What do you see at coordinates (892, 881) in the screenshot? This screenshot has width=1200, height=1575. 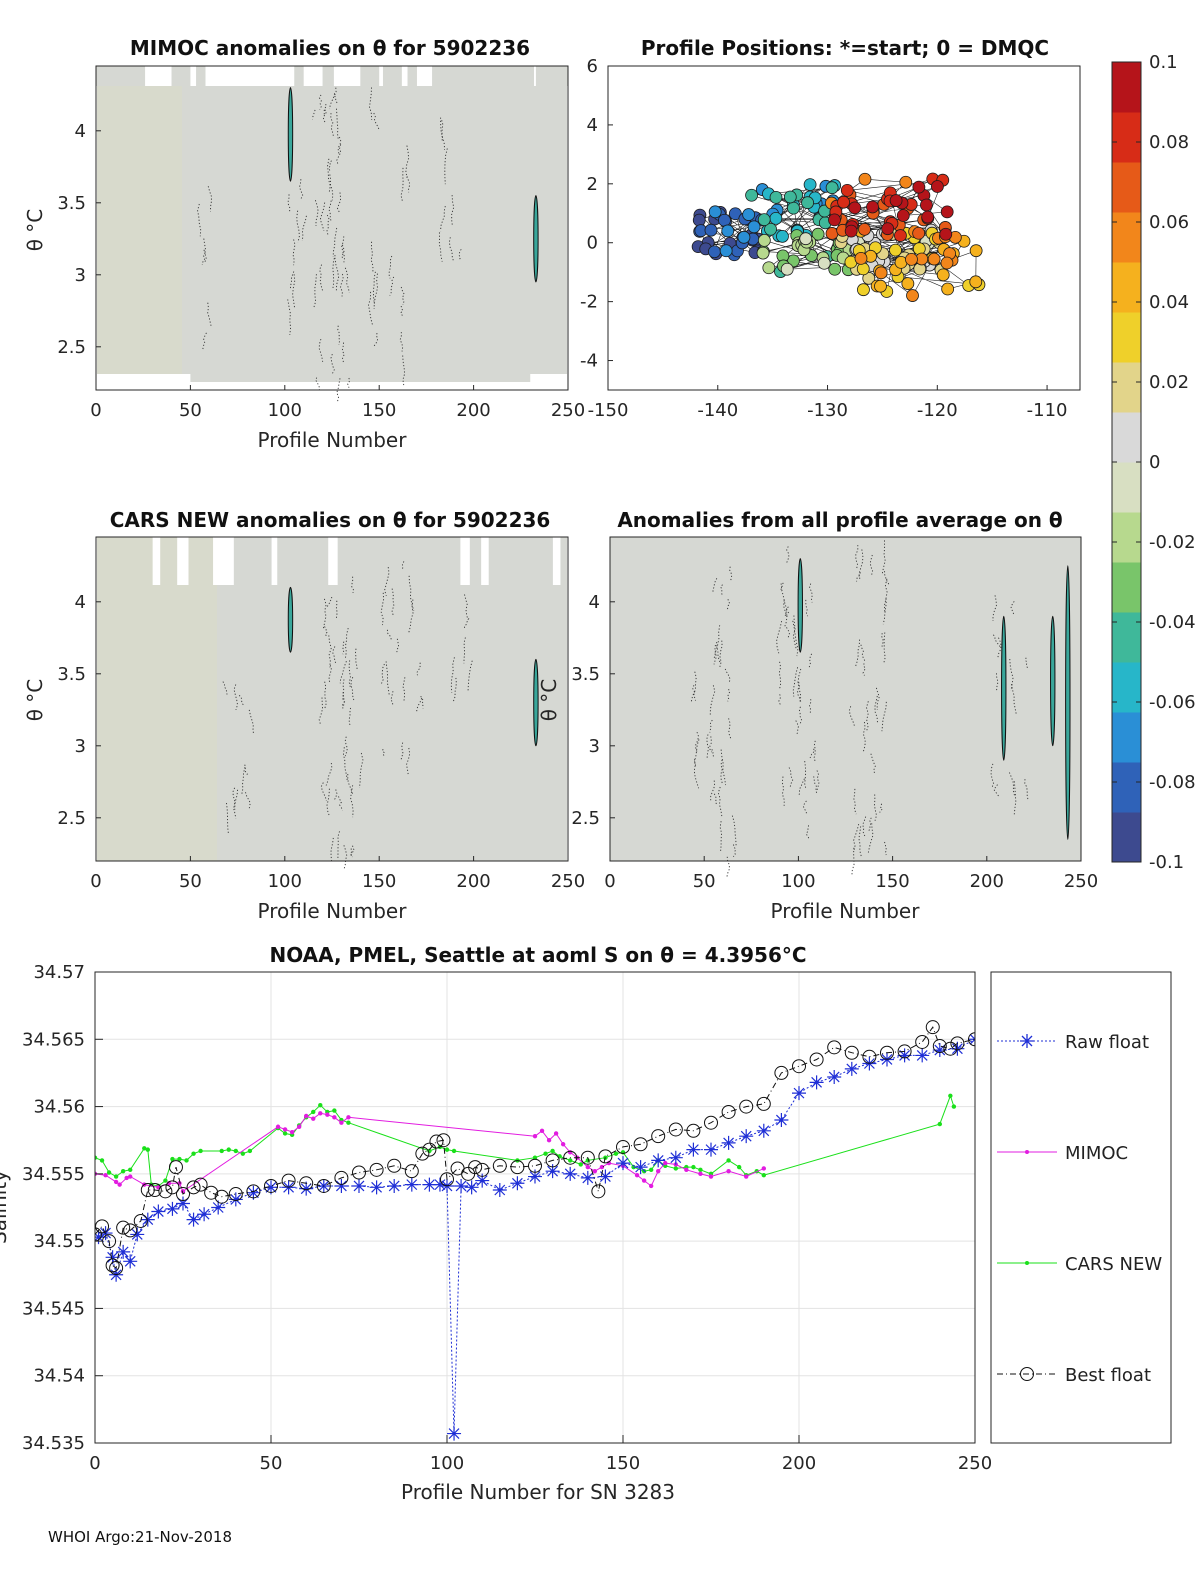 I see `x-tick-label: 150` at bounding box center [892, 881].